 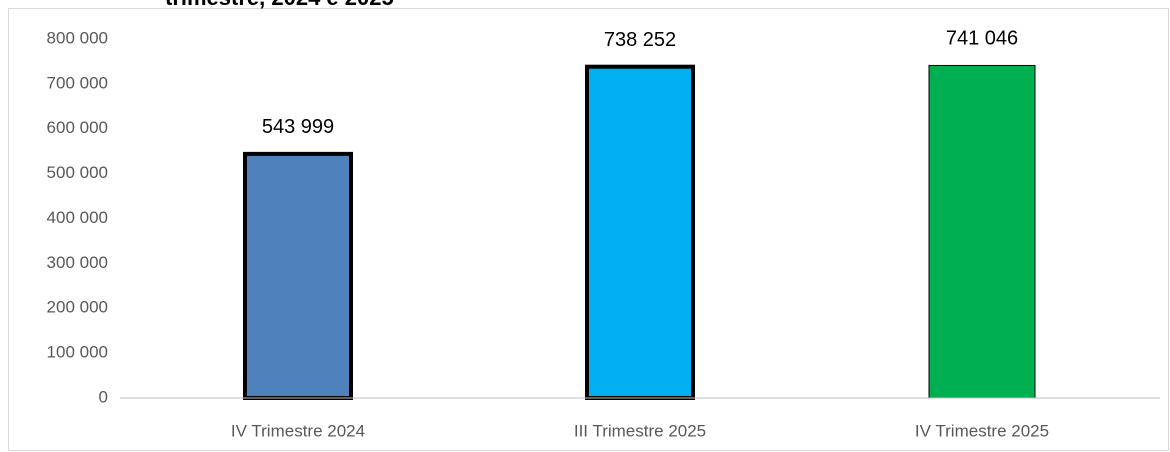 What do you see at coordinates (103, 396) in the screenshot?
I see `y-tick-label: 0` at bounding box center [103, 396].